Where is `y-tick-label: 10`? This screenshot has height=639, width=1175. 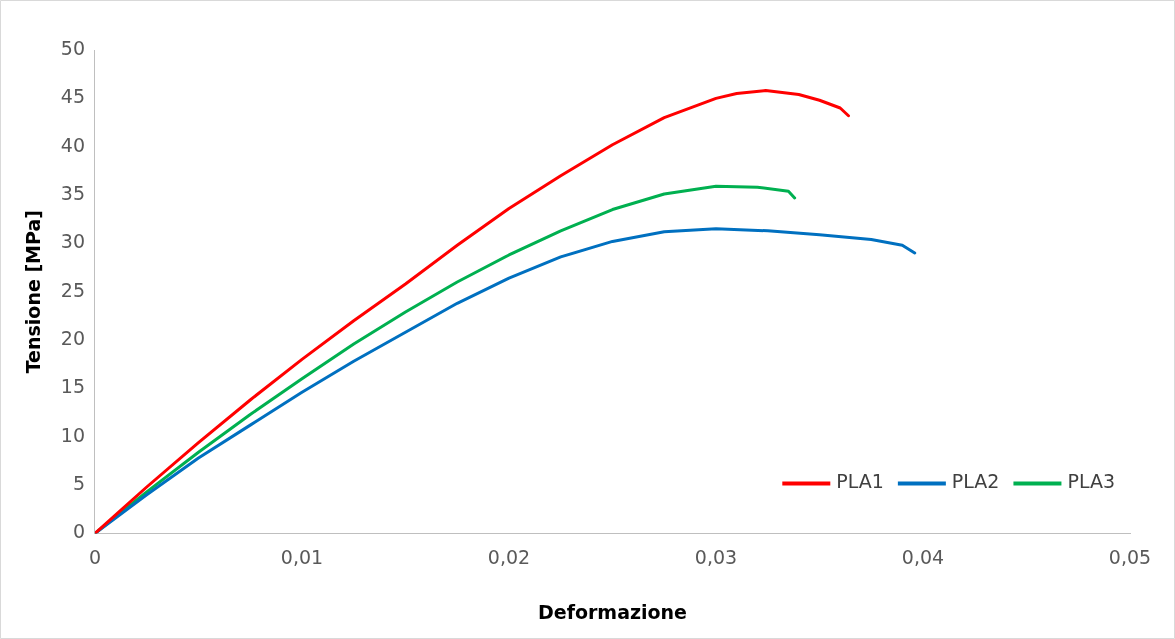 y-tick-label: 10 is located at coordinates (72, 434).